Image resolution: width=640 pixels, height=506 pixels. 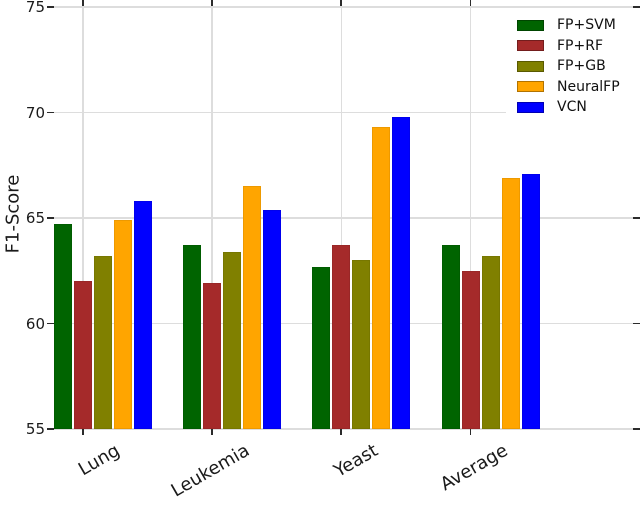 What do you see at coordinates (232, 340) in the screenshot?
I see `bar-leukemia-fp+gb` at bounding box center [232, 340].